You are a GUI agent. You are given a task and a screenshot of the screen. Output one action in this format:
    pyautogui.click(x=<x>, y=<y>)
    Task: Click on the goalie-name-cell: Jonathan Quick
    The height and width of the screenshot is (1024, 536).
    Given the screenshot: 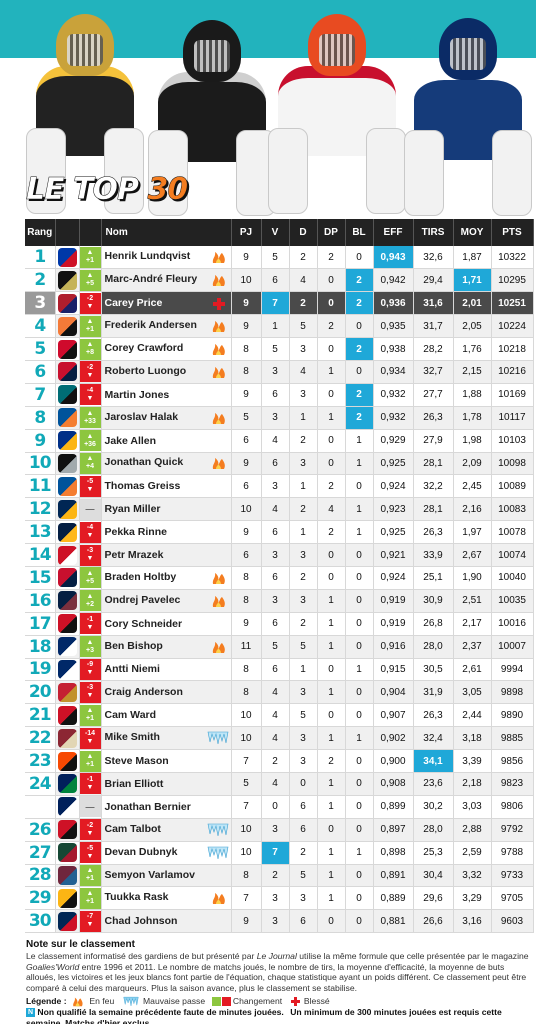 What is the action you would take?
    pyautogui.click(x=166, y=464)
    